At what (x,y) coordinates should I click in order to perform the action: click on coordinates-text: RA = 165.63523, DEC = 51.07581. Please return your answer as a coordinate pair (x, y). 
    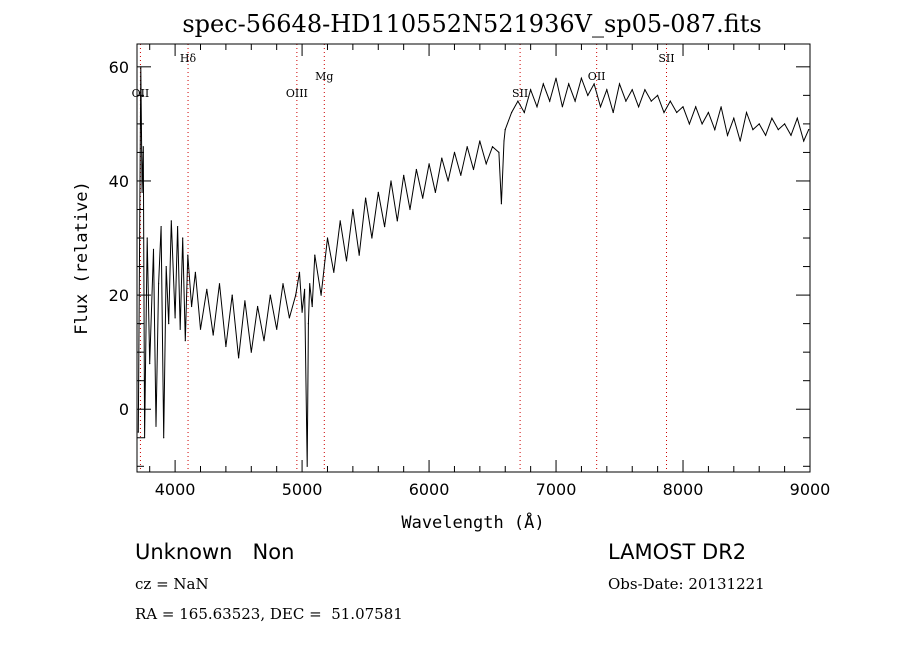
    Looking at the image, I should click on (269, 614).